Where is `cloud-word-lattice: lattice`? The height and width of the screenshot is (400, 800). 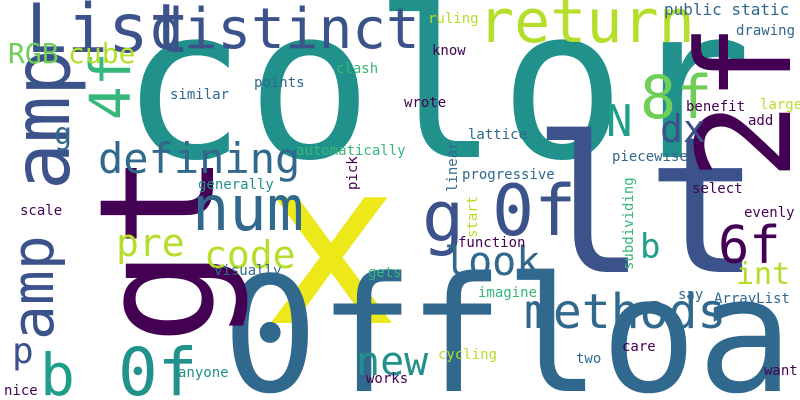 cloud-word-lattice: lattice is located at coordinates (498, 135).